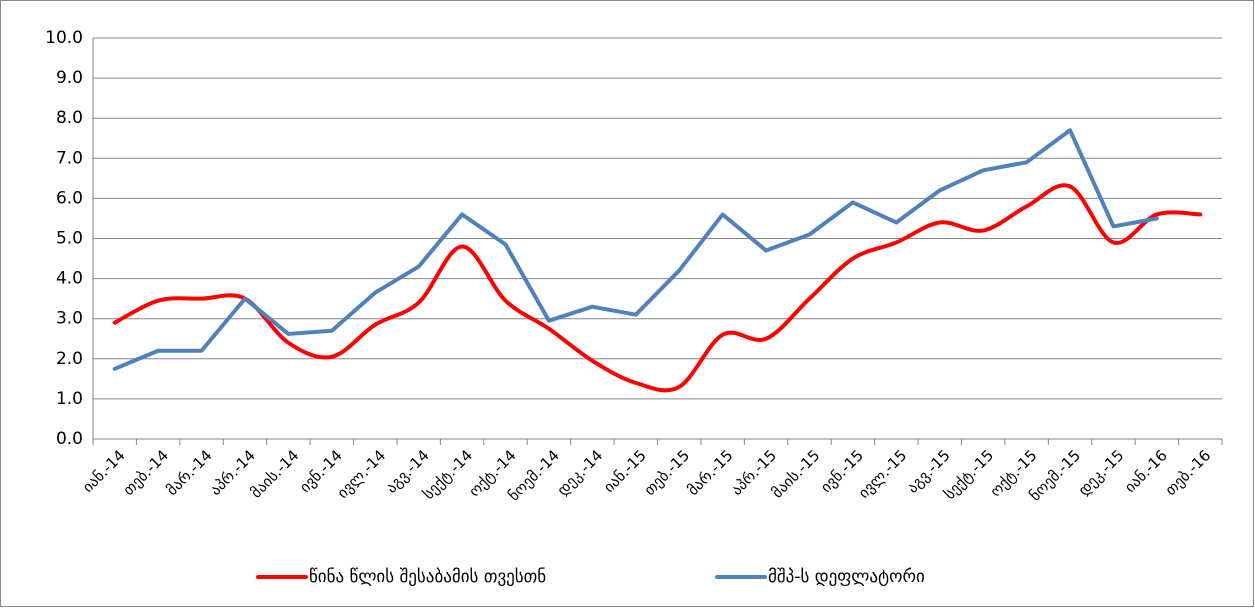 This screenshot has width=1255, height=612. Describe the element at coordinates (69, 359) in the screenshot. I see `y-tick-label: 2.0` at that location.